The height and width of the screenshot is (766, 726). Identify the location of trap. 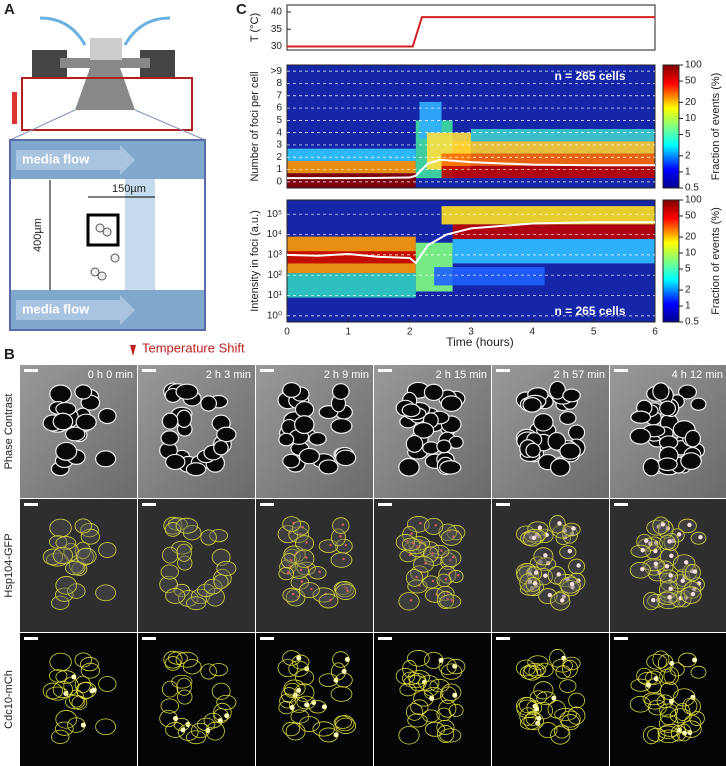
(103, 230).